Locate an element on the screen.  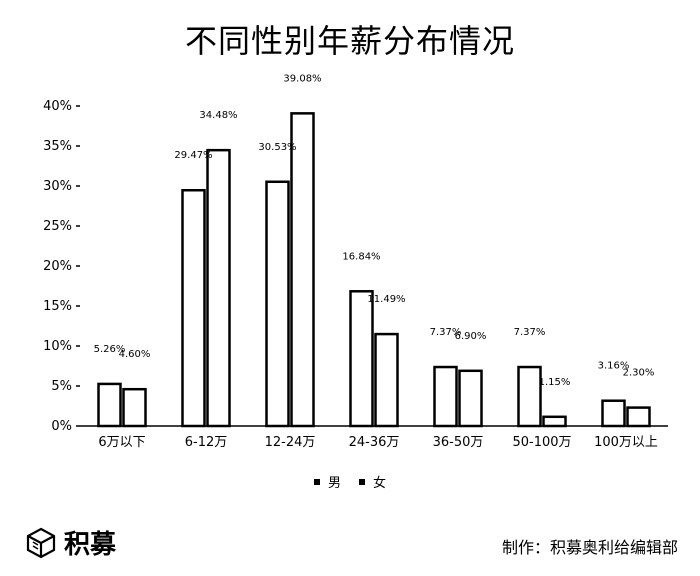
x-axis: 6万以下 6-12万 12-24万 24-36万 36-50万 50-100万 100万以上 is located at coordinates (374, 437).